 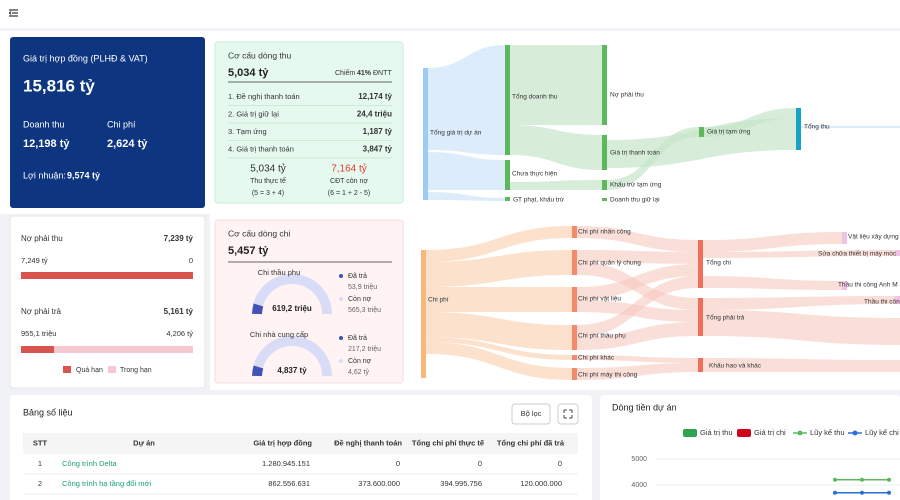 What do you see at coordinates (770, 432) in the screenshot?
I see `legend-label: Giá trị chi` at bounding box center [770, 432].